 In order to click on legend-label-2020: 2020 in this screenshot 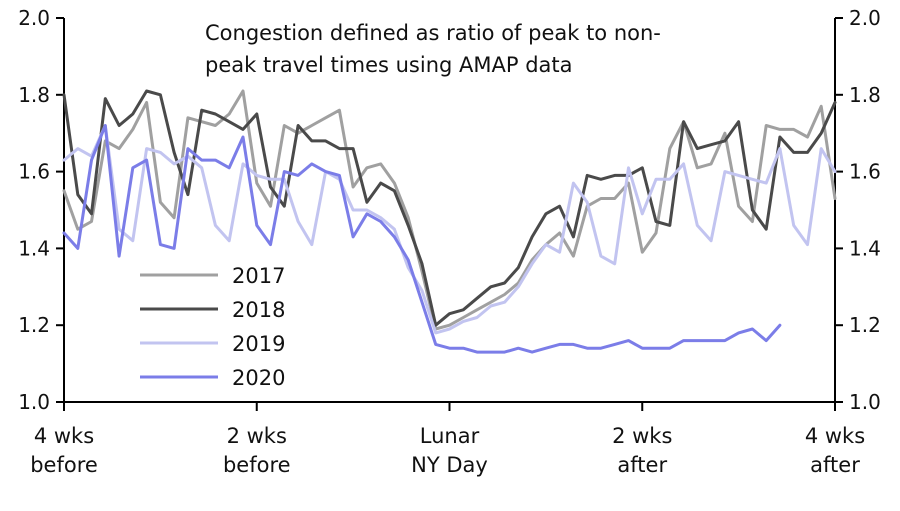, I will do `click(258, 378)`.